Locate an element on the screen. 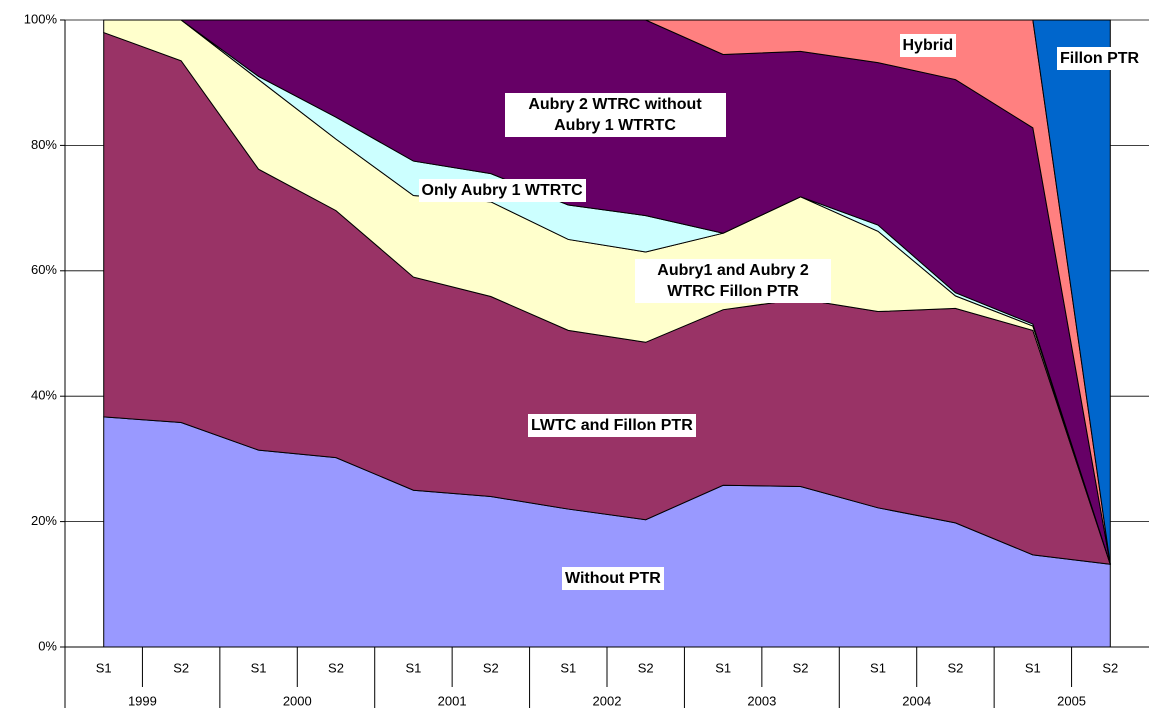 The image size is (1149, 708). area-label: Fillon PTR is located at coordinates (1100, 58).